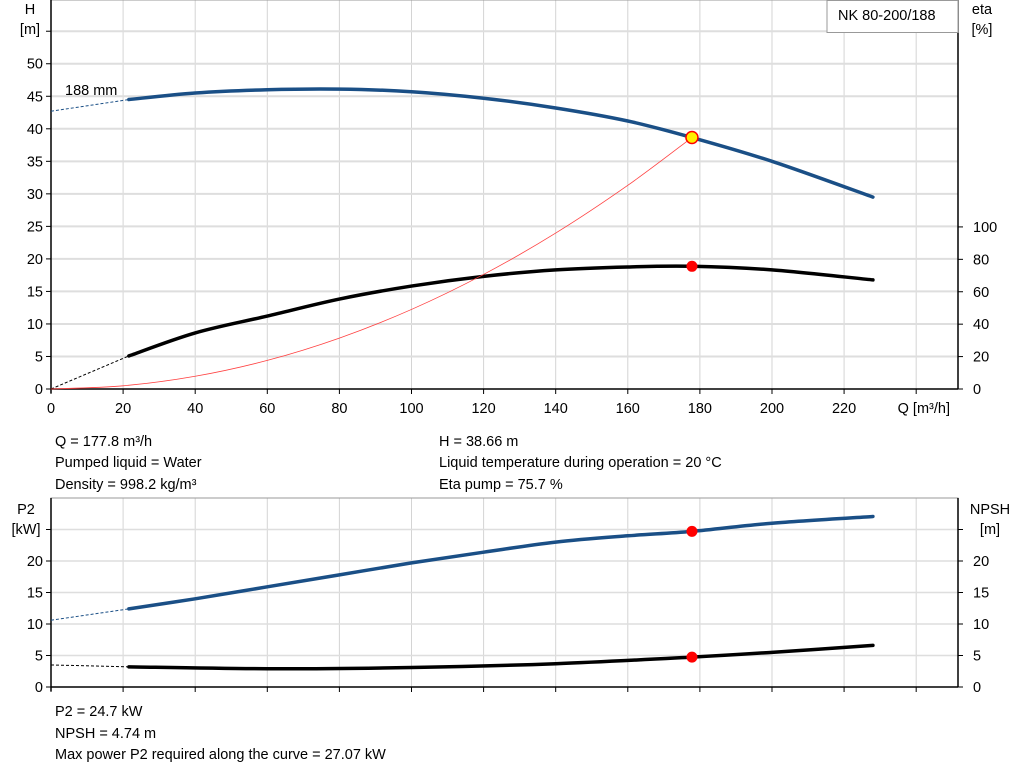 Image resolution: width=1024 pixels, height=781 pixels. I want to click on x-tick-label: 80, so click(339, 409).